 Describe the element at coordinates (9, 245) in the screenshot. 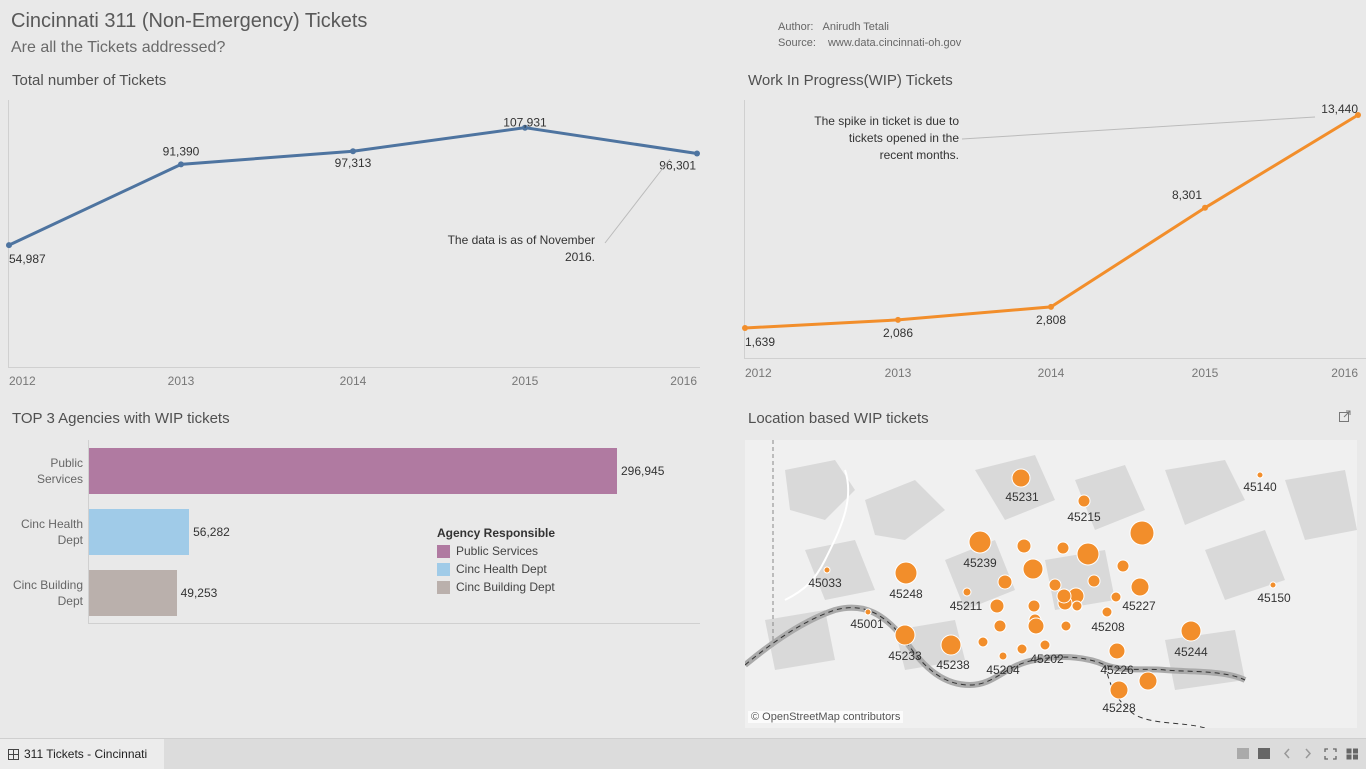

I see `total-point-2012` at that location.